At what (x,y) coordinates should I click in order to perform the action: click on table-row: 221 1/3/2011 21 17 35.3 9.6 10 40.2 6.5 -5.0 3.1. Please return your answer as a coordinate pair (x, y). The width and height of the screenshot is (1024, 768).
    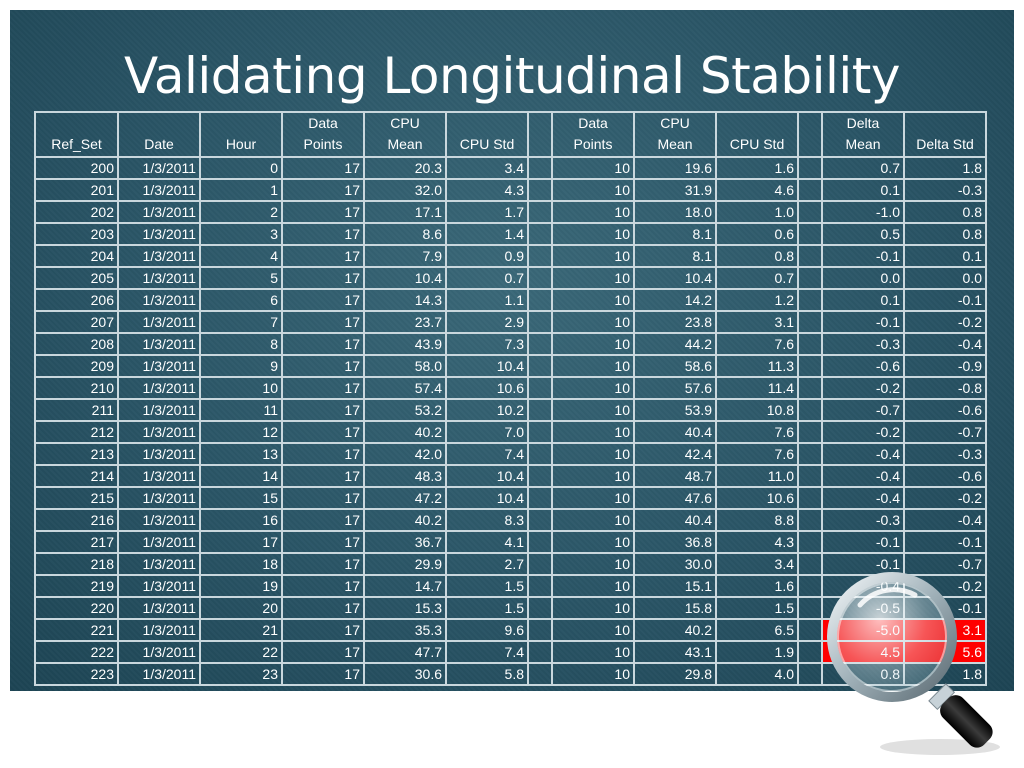
    Looking at the image, I should click on (510, 630).